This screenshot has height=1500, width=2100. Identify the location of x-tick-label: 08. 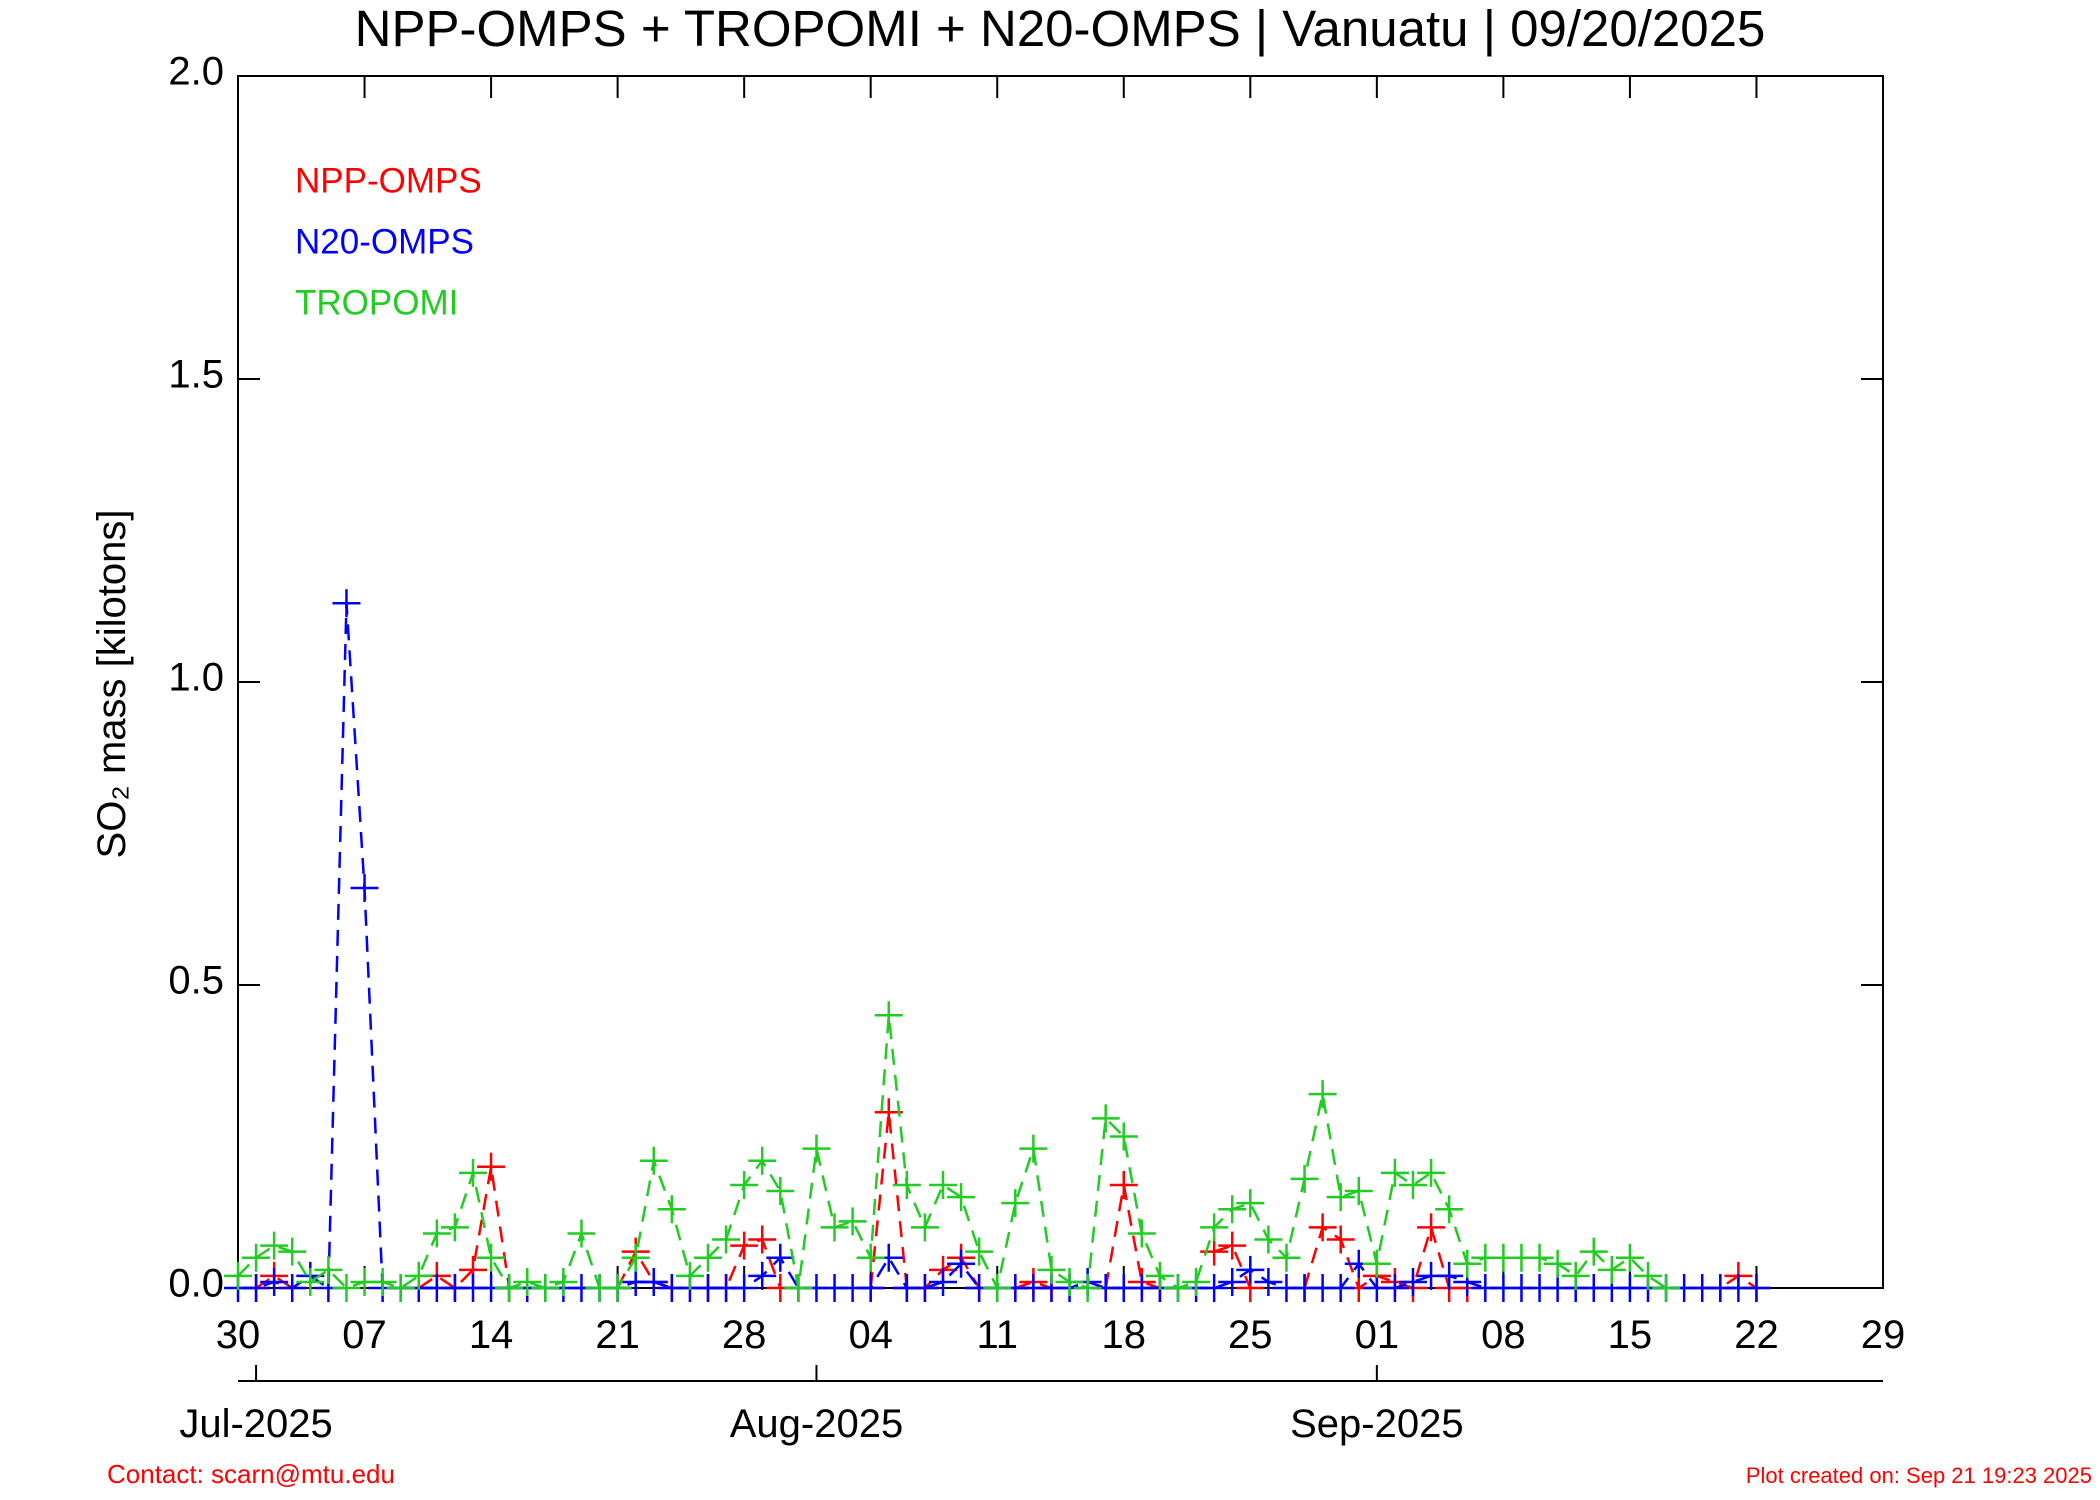
(1503, 1335).